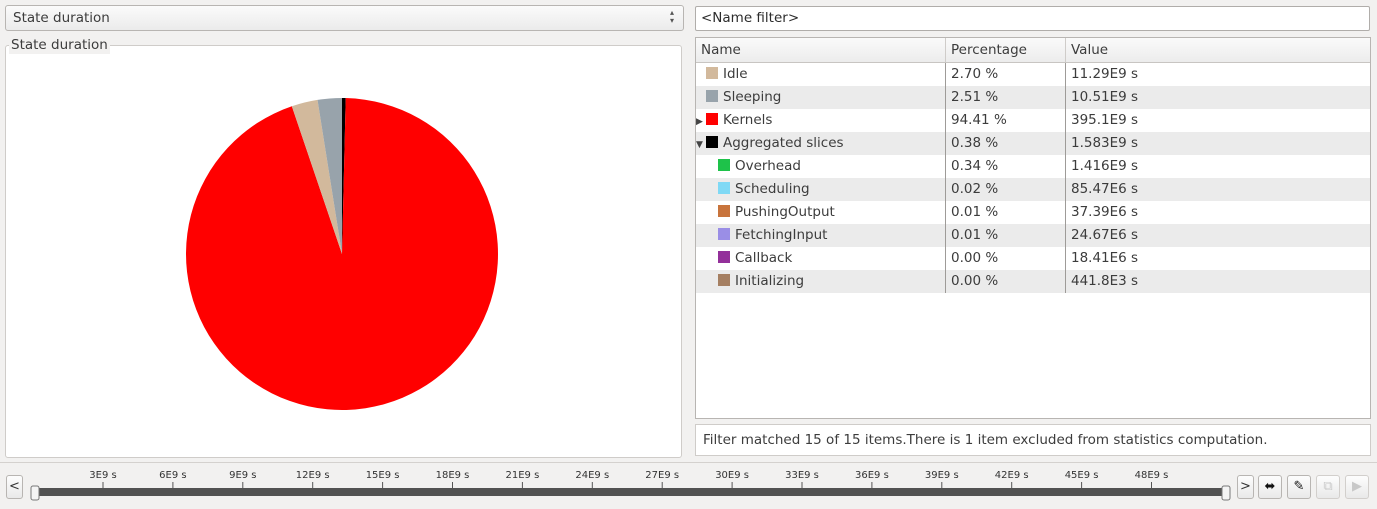 This screenshot has height=509, width=1377. Describe the element at coordinates (1032, 18) in the screenshot. I see `name-filter-input: <Name filter>` at that location.